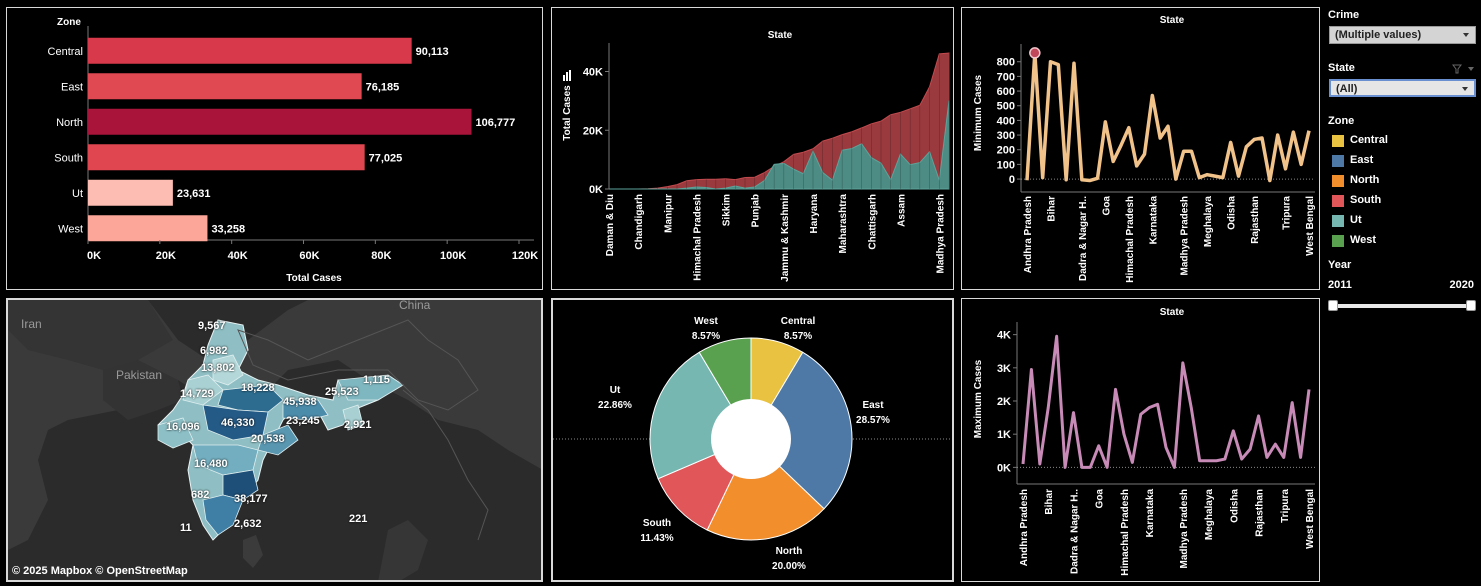 The height and width of the screenshot is (586, 1481). I want to click on bar-value-label: 90,113, so click(432, 52).